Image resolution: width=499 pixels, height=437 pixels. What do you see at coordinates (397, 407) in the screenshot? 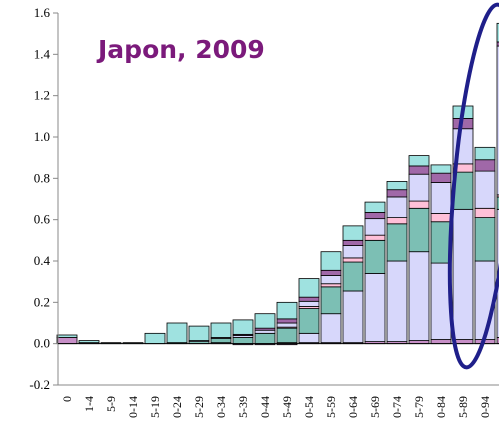
I see `x-tick-label: 0-74` at bounding box center [397, 407].